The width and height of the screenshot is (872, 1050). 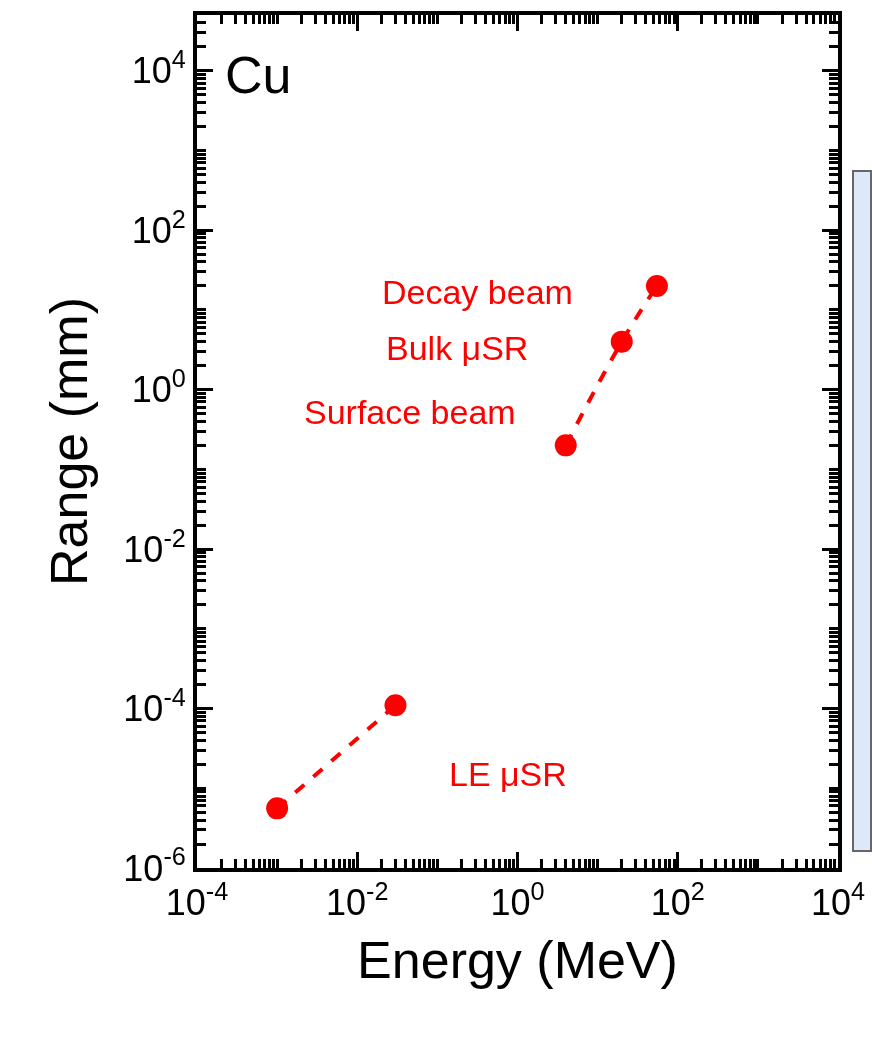 What do you see at coordinates (258, 75) in the screenshot?
I see `annotation: Cu` at bounding box center [258, 75].